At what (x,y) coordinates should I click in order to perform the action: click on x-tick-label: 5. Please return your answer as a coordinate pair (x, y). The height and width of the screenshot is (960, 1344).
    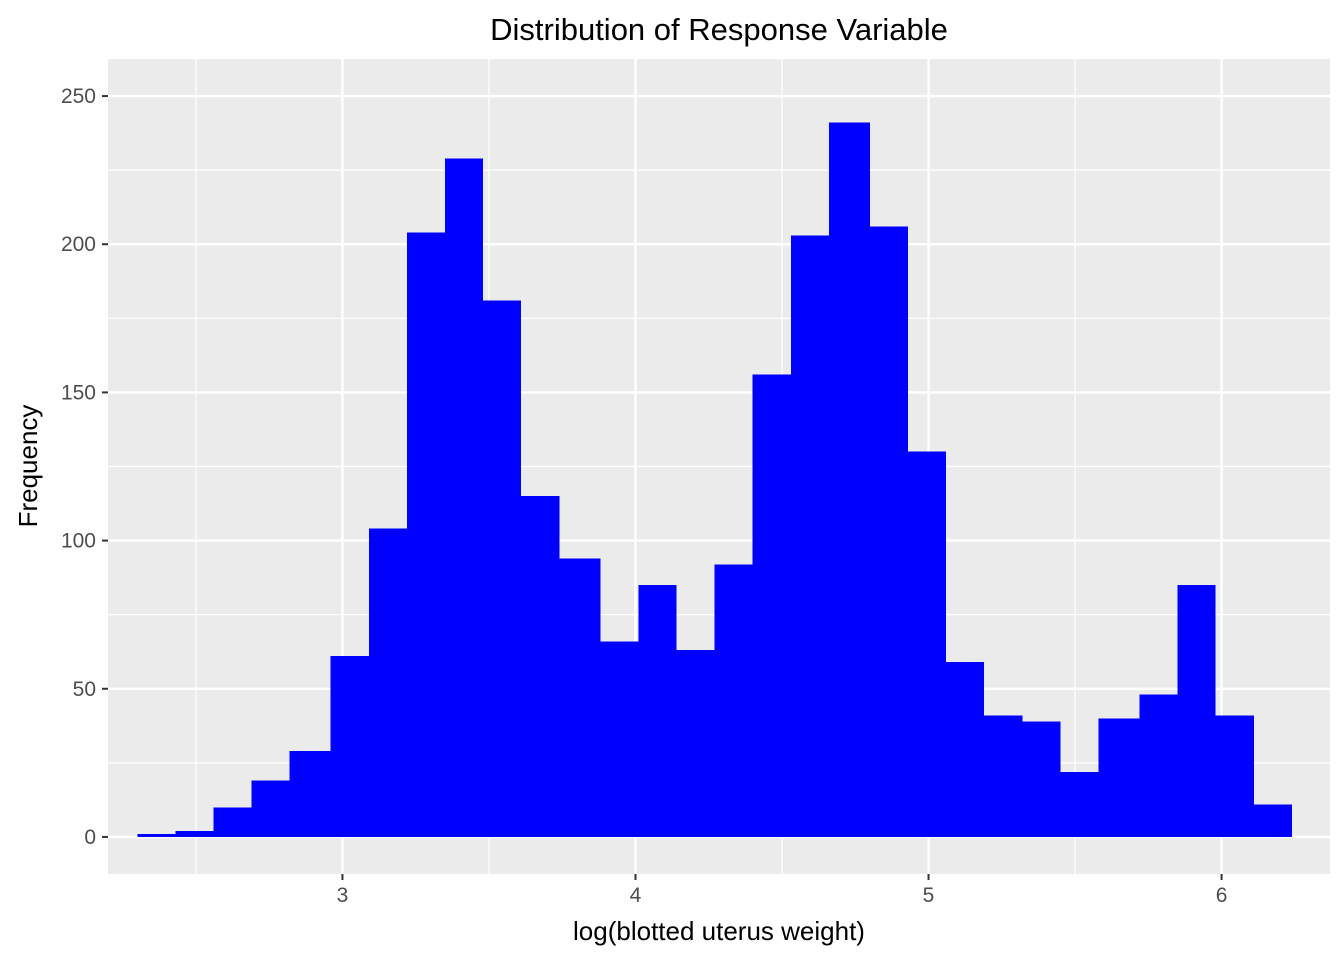
    Looking at the image, I should click on (929, 895).